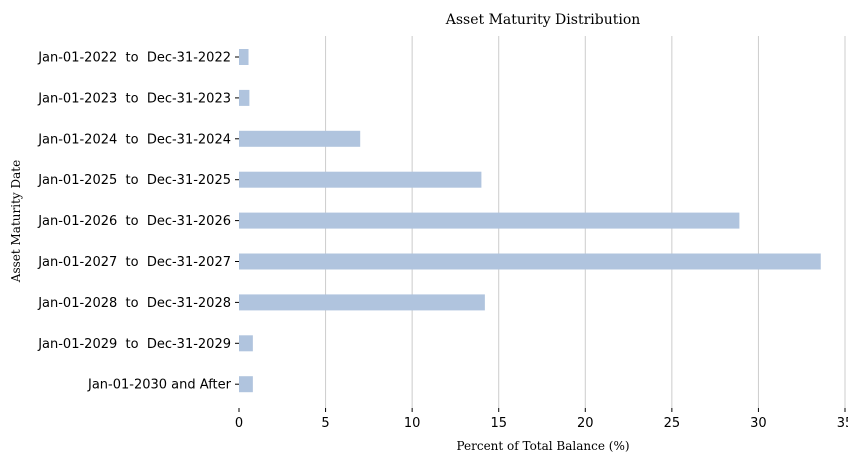 The image size is (848, 456). What do you see at coordinates (672, 423) in the screenshot?
I see `x-tick-label: 25` at bounding box center [672, 423].